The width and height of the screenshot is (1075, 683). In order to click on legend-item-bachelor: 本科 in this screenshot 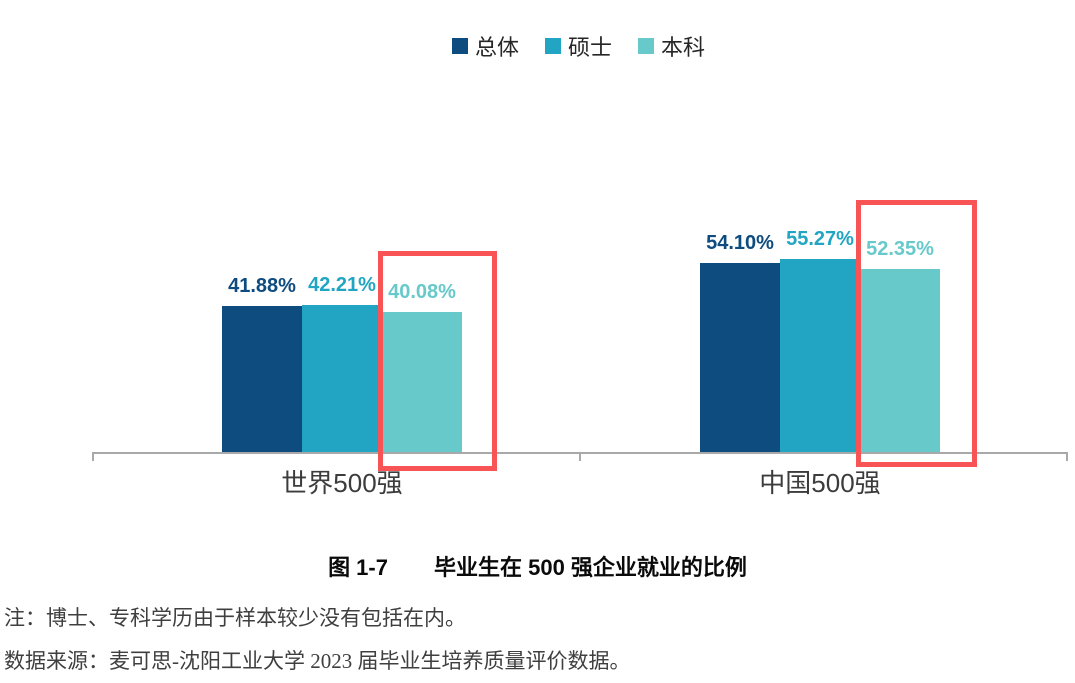, I will do `click(671, 46)`.